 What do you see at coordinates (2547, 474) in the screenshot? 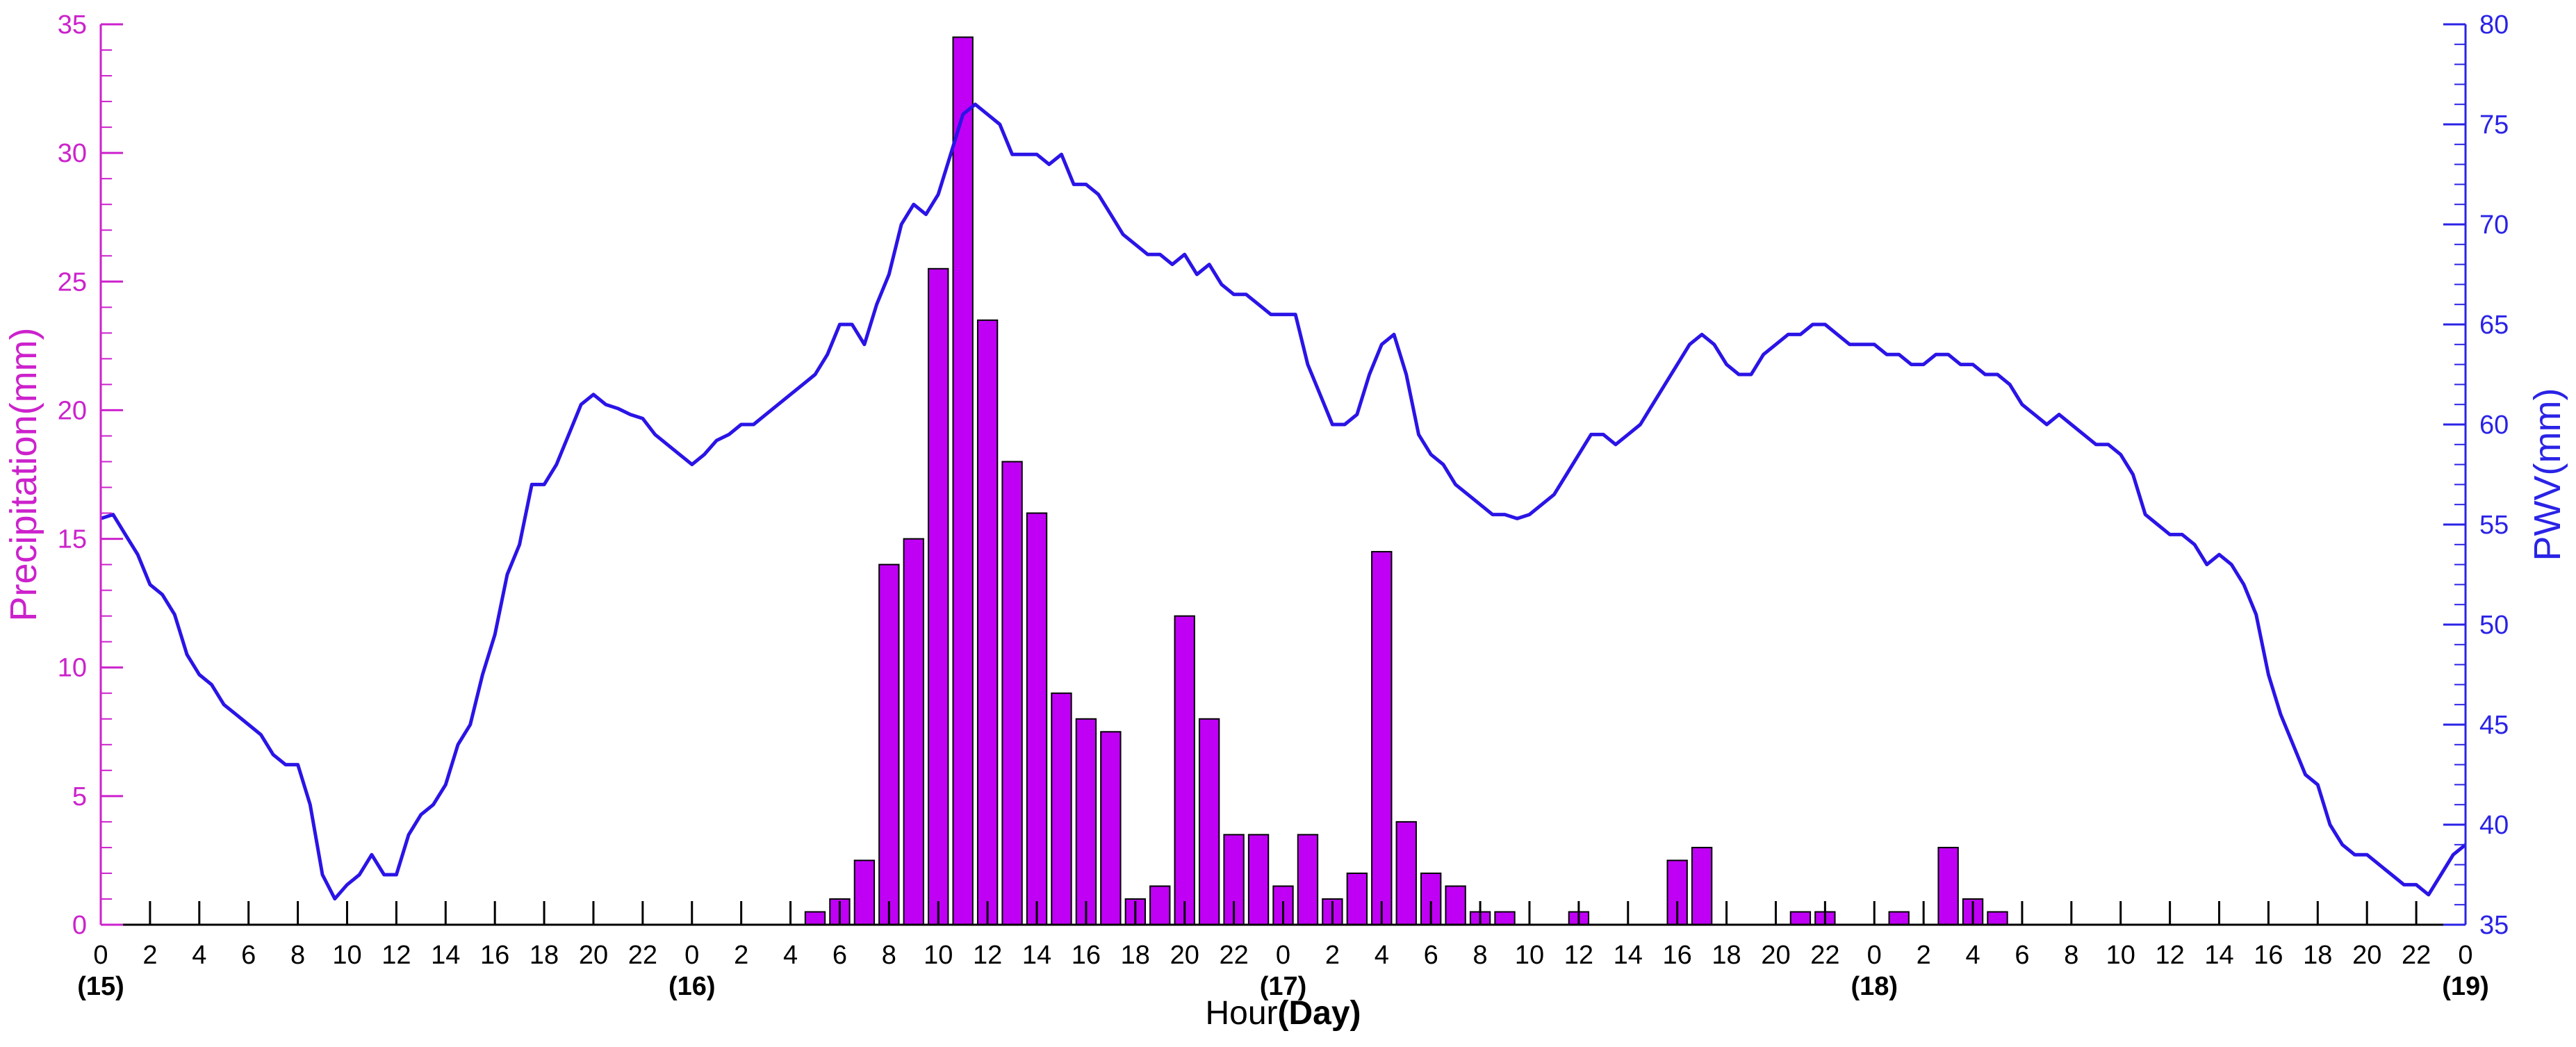
I see `y-axis-right-title: PWV(mm)` at bounding box center [2547, 474].